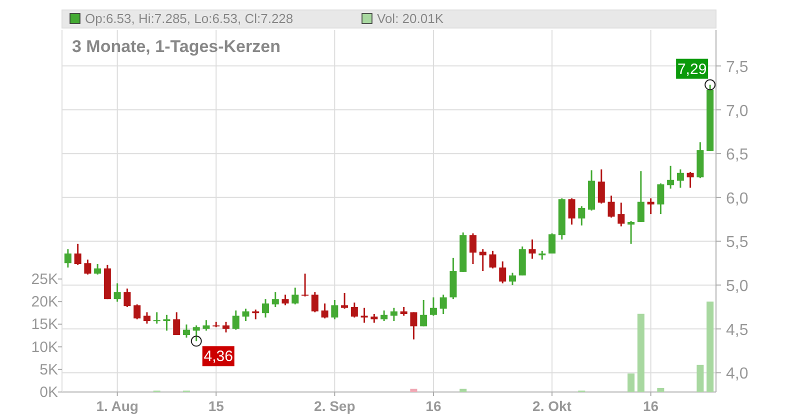 The image size is (800, 420). I want to click on y2-tick-label: 15K, so click(44, 325).